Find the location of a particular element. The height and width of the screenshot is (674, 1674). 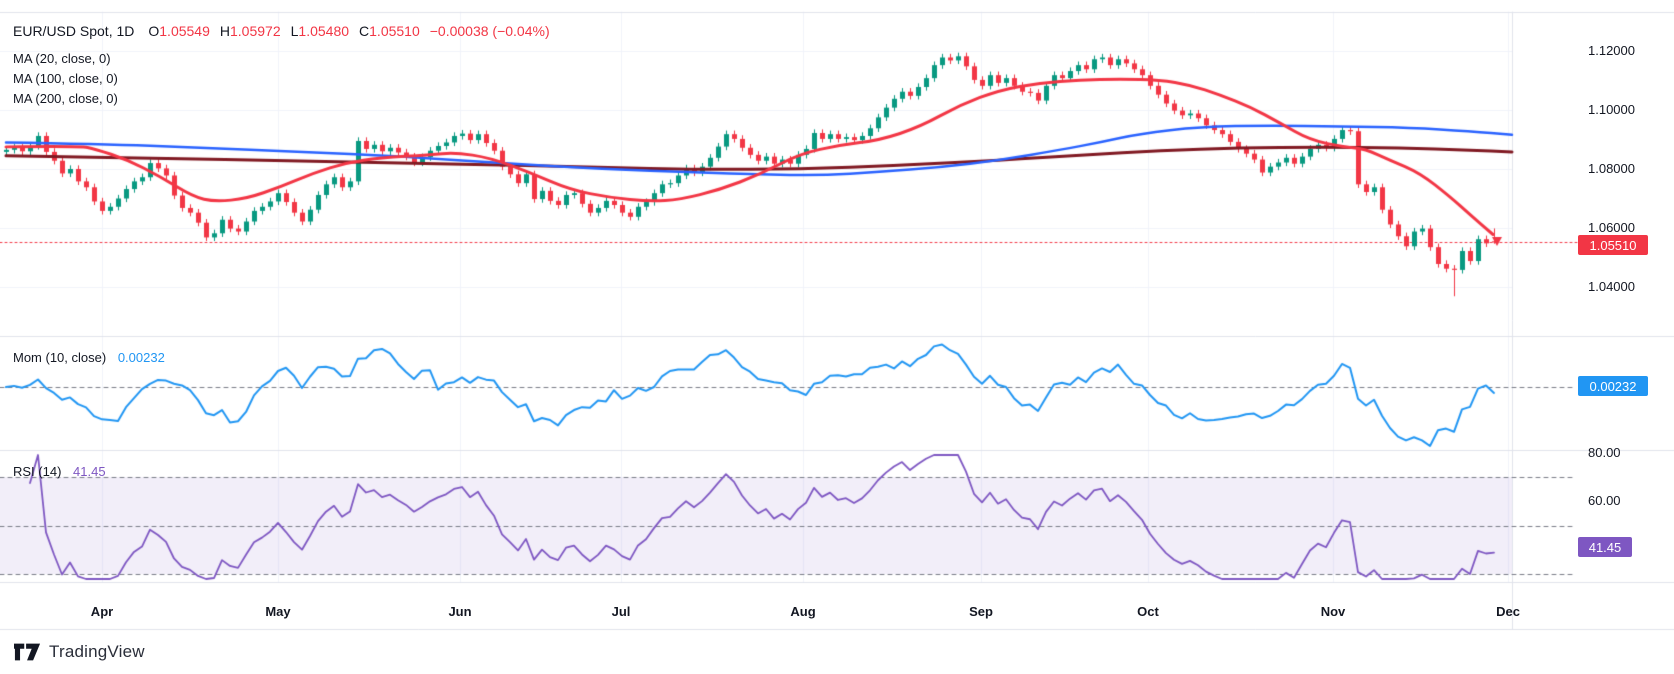

symbol-title: EUR/USD Spot, 1D is located at coordinates (74, 31).